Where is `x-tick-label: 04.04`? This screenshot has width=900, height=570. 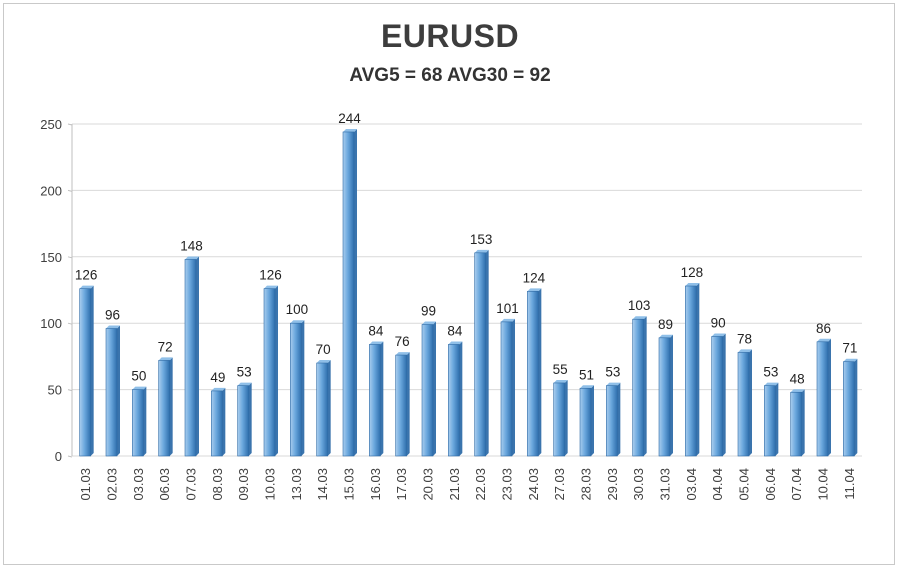 x-tick-label: 04.04 is located at coordinates (717, 484).